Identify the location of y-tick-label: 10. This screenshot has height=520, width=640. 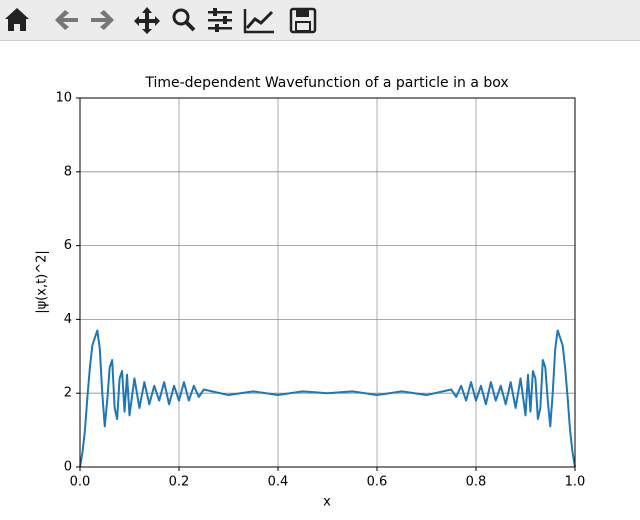
(63, 98).